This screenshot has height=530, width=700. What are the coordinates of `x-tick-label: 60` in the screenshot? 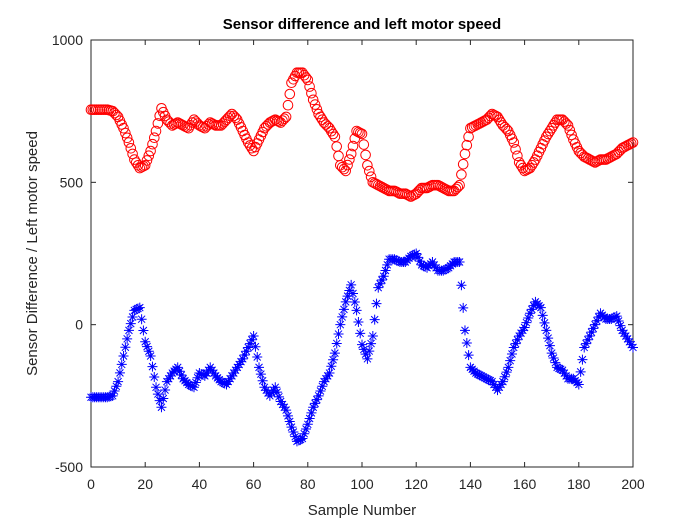 It's located at (254, 484).